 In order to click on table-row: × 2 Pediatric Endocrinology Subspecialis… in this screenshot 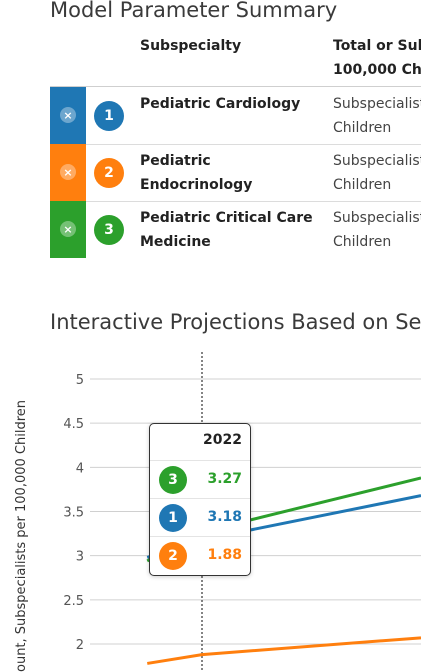, I will do `click(235, 173)`.